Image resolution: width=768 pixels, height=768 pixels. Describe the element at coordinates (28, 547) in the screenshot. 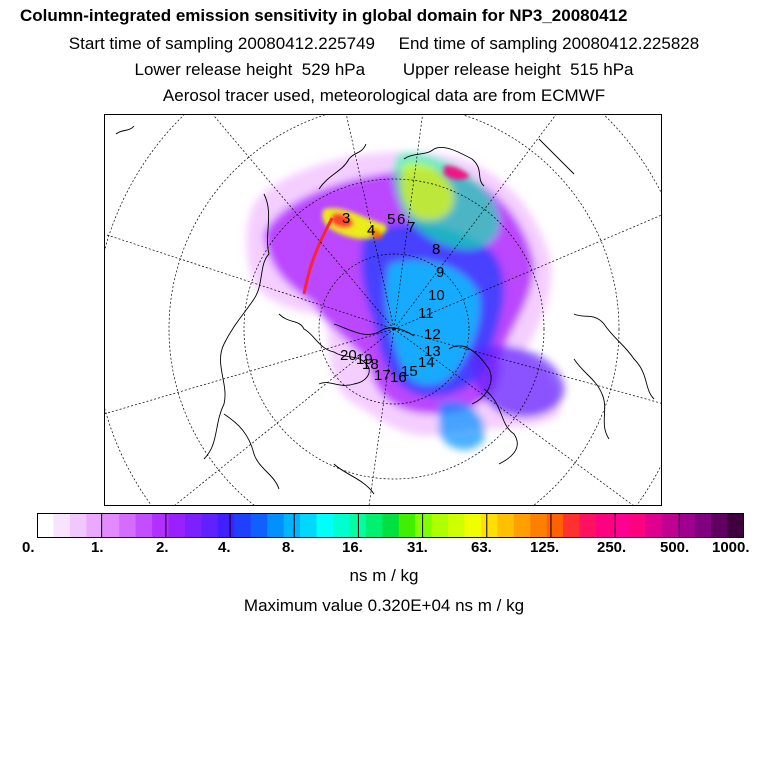

I see `legend-tick-label: 0.` at that location.